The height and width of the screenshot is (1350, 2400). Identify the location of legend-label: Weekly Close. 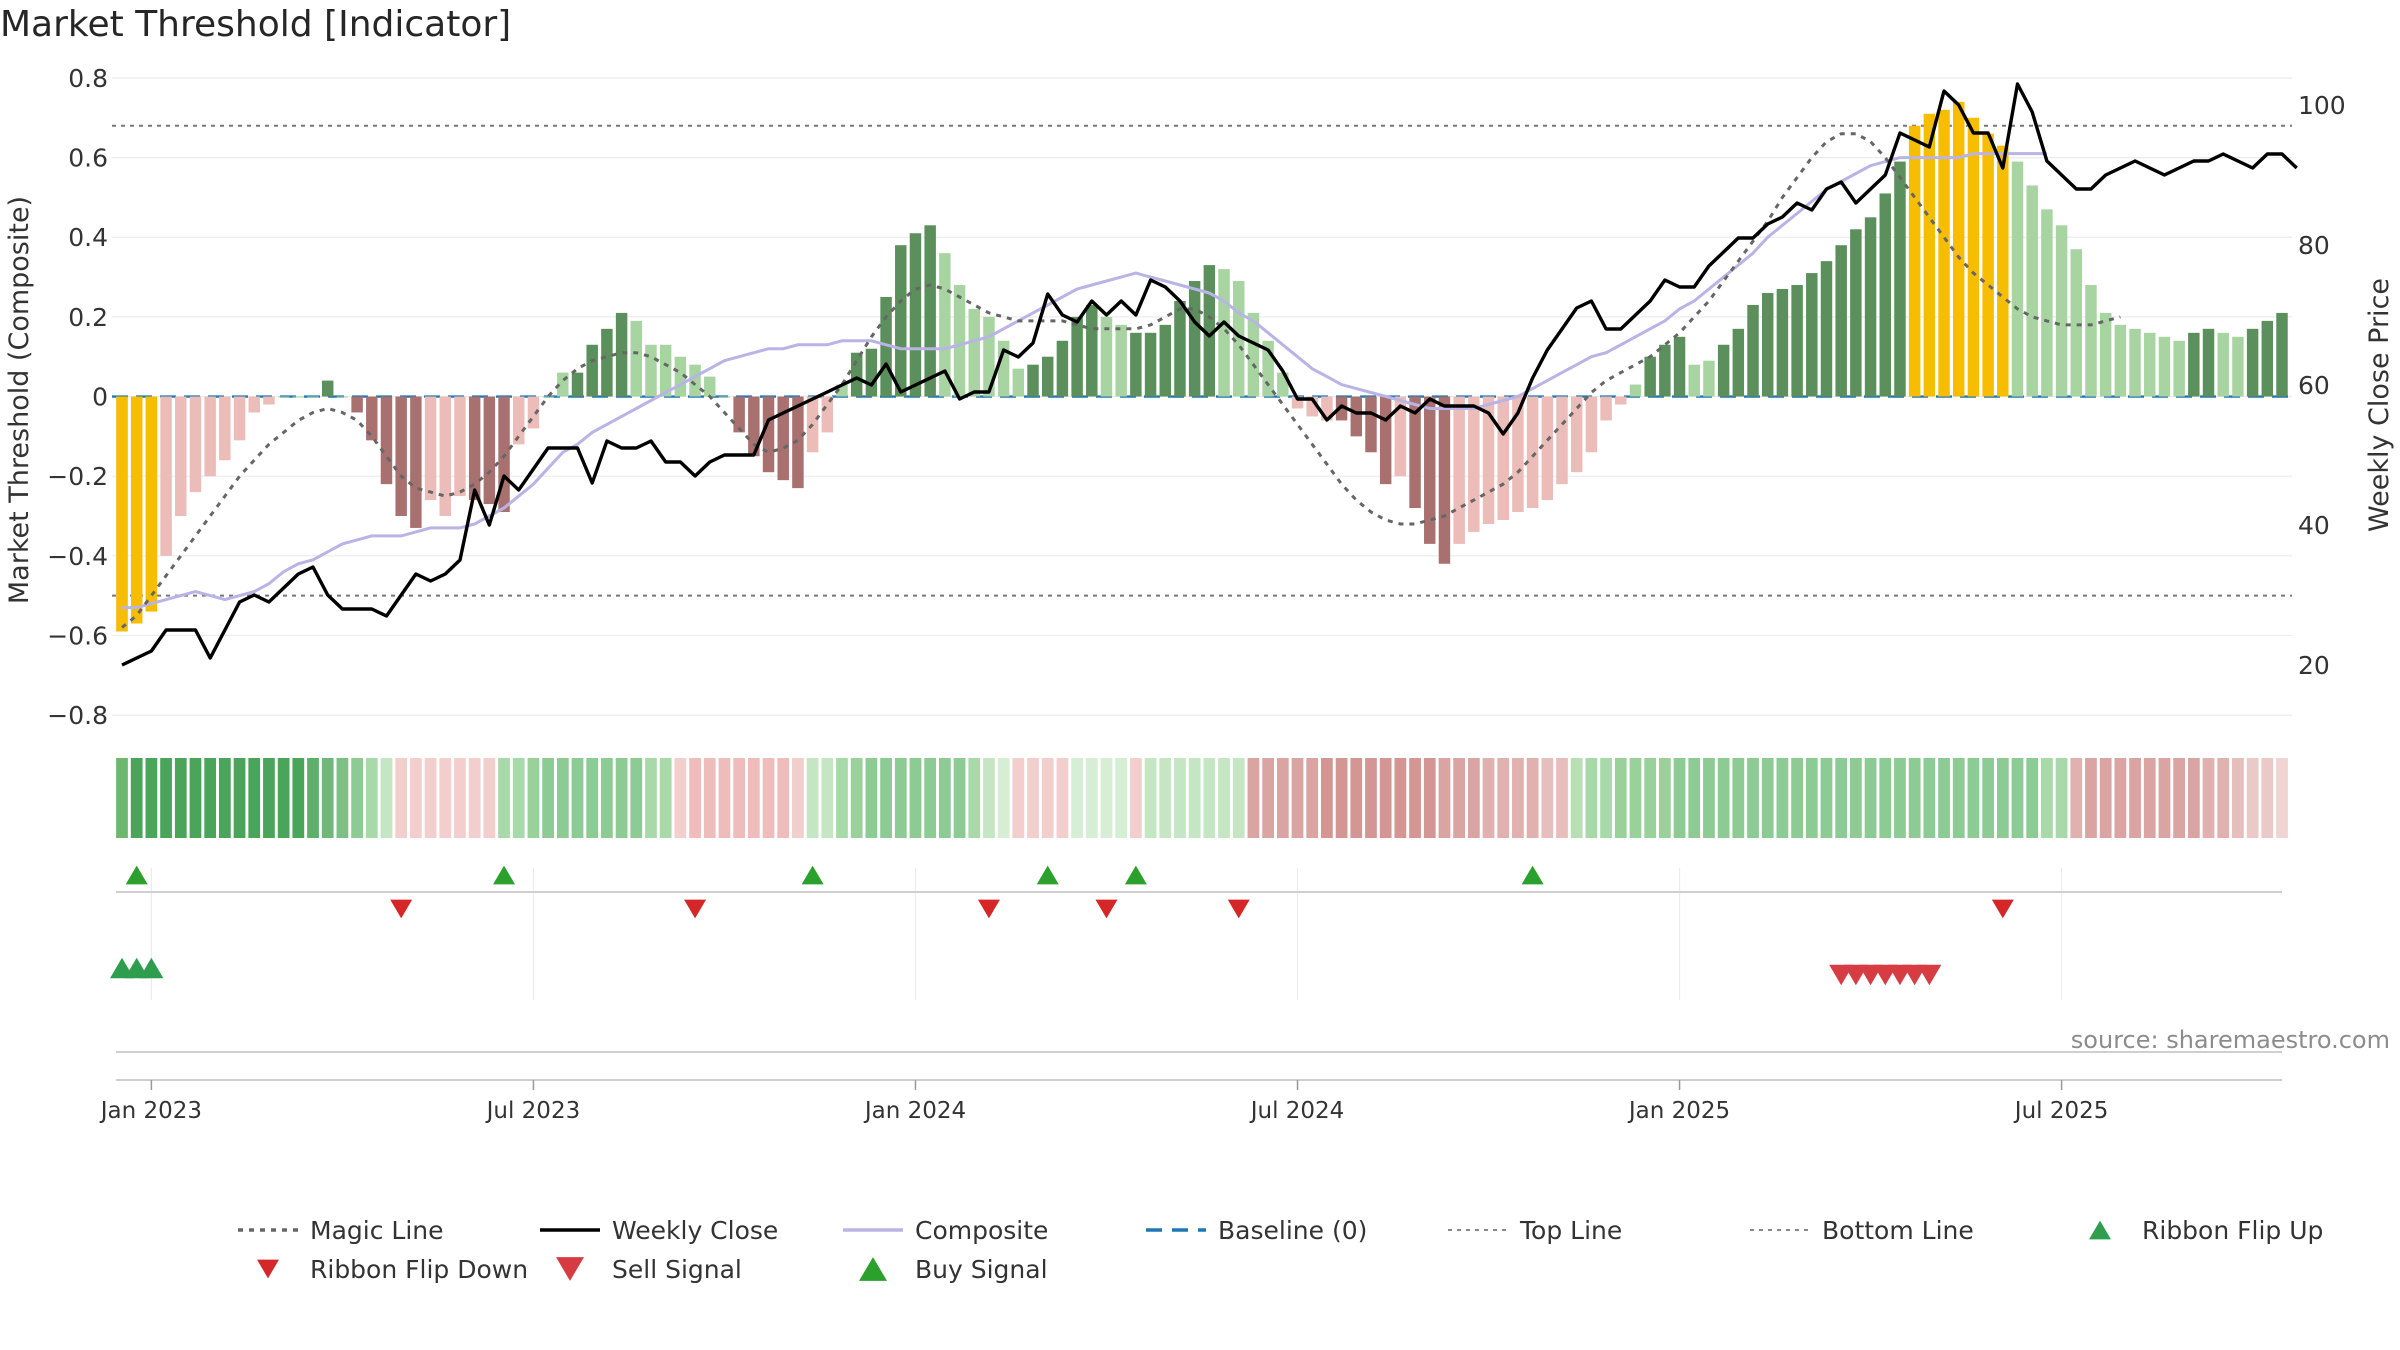
(695, 1230).